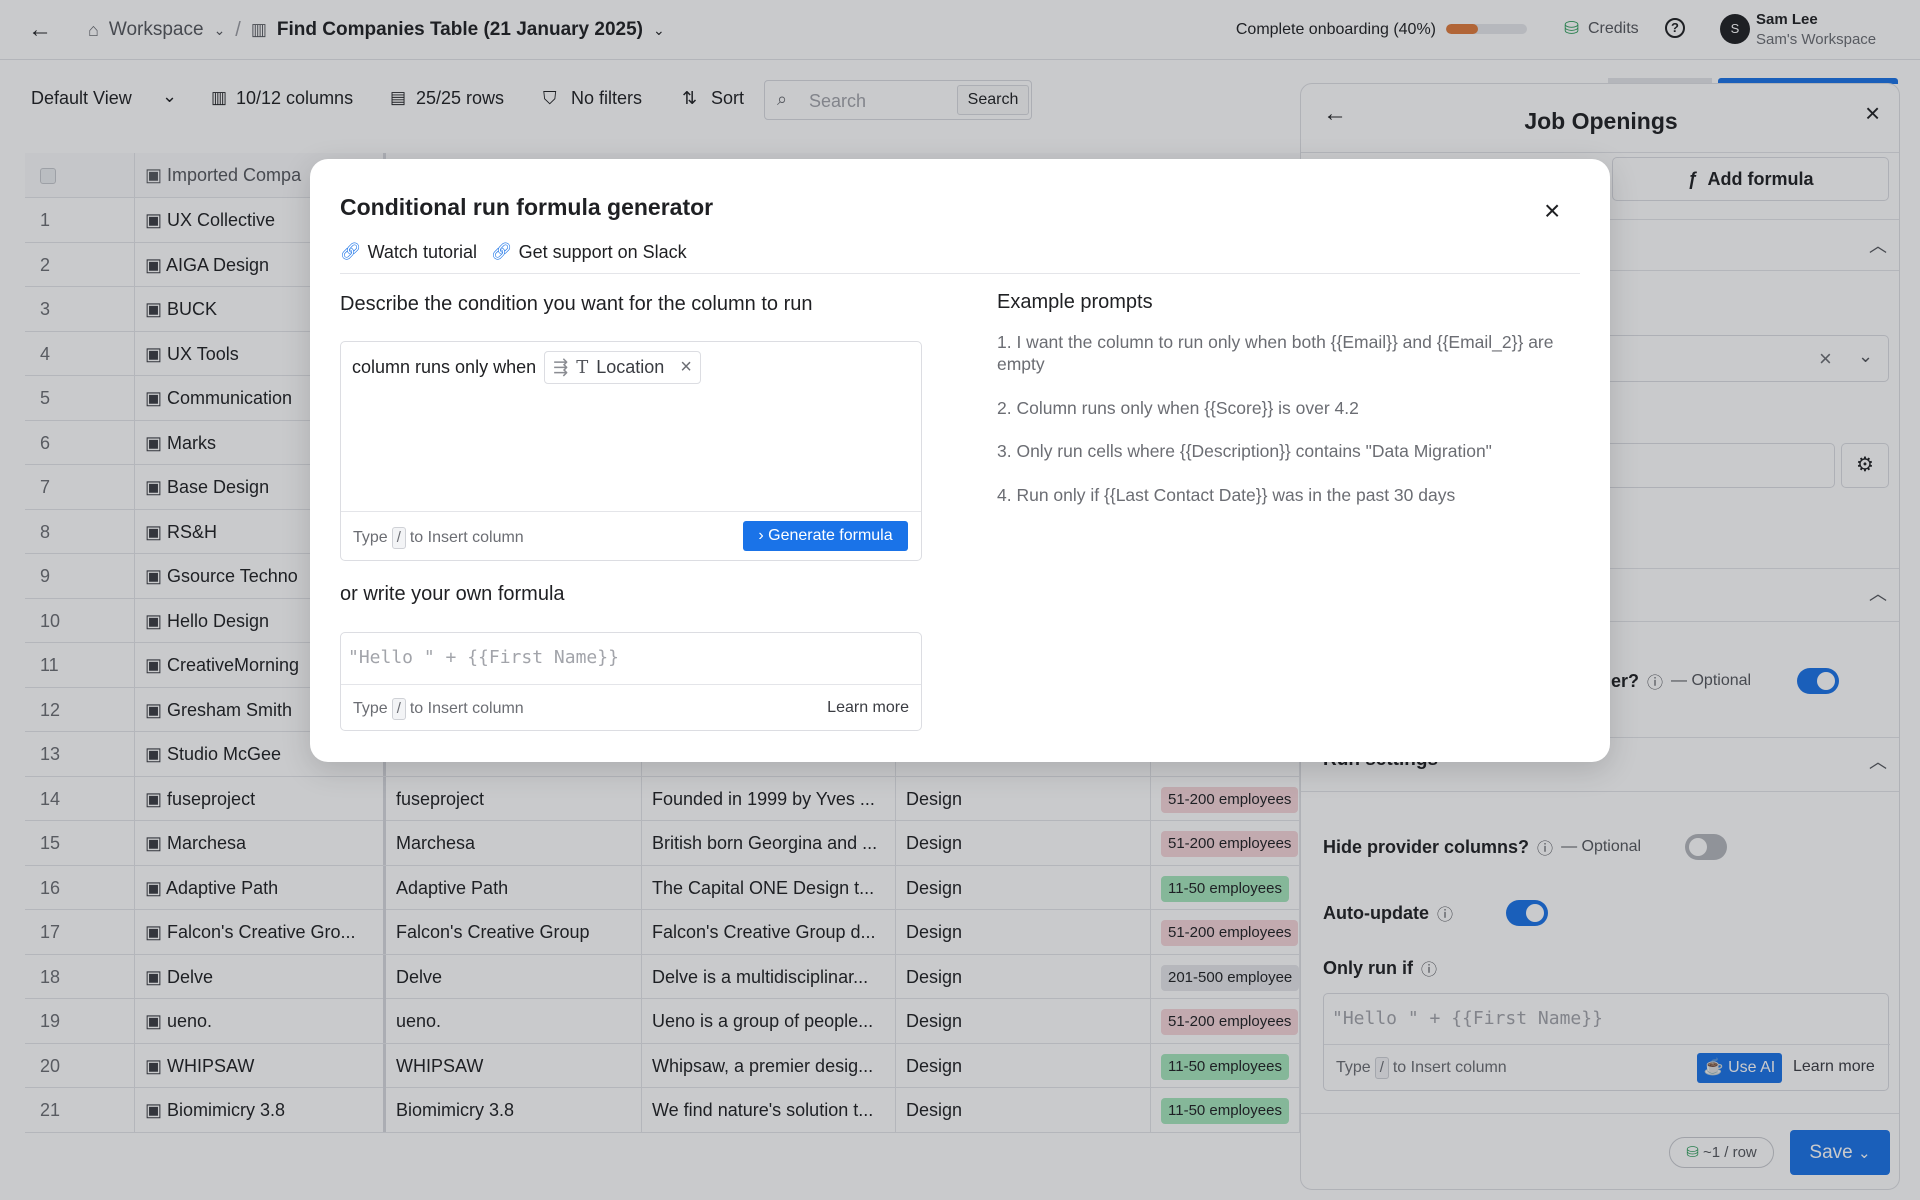 The width and height of the screenshot is (1920, 1200). Describe the element at coordinates (80, 887) in the screenshot. I see `table-cell-n: 16` at that location.